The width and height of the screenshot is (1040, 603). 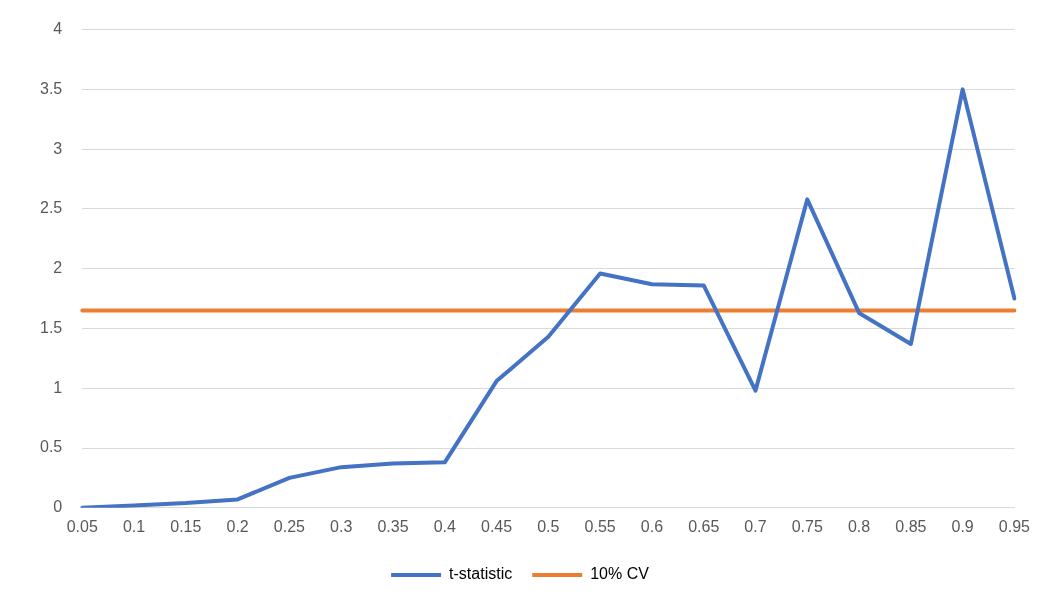 I want to click on x-tick-label: 0.7, so click(x=755, y=526).